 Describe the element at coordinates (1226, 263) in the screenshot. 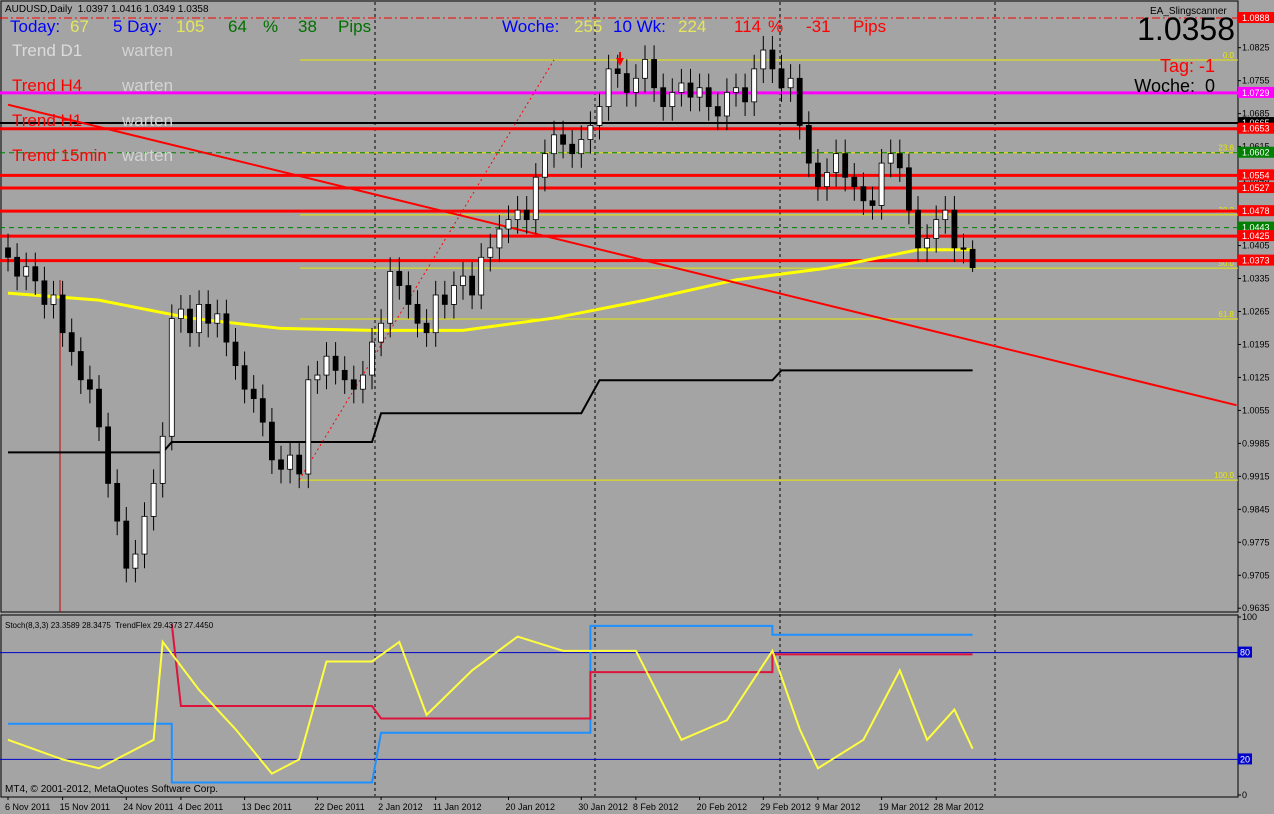

I see `fib-label: 50.0` at that location.